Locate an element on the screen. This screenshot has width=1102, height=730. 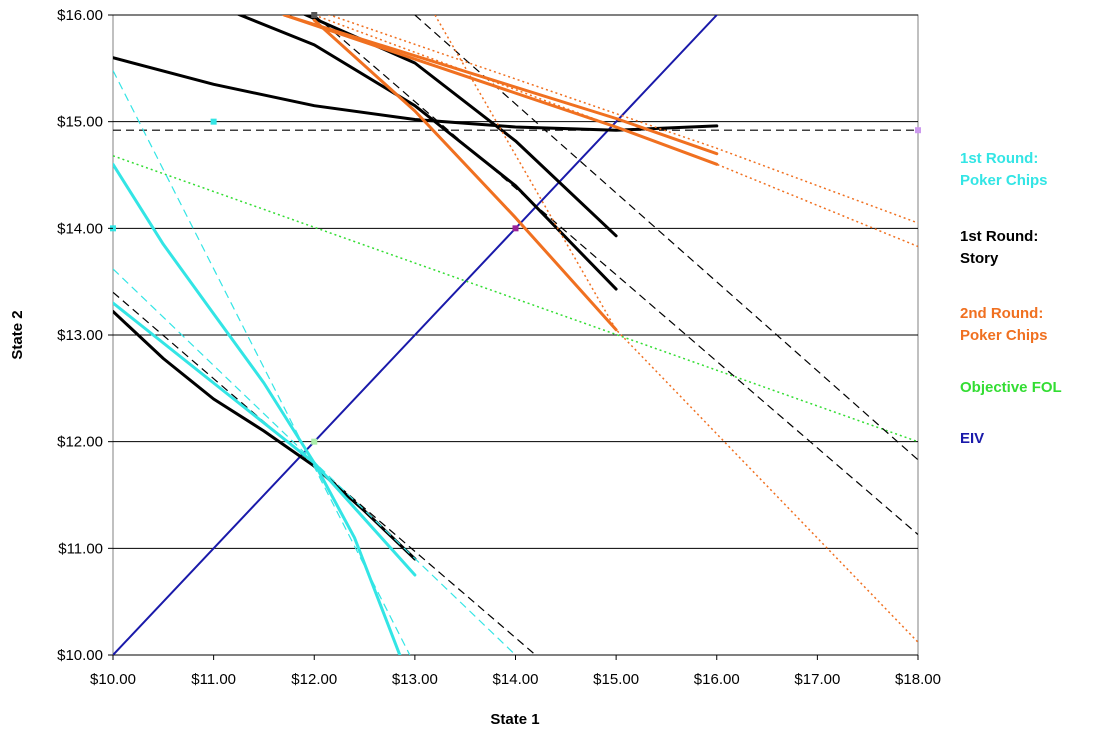
x-tick-label: $18.00 is located at coordinates (918, 679).